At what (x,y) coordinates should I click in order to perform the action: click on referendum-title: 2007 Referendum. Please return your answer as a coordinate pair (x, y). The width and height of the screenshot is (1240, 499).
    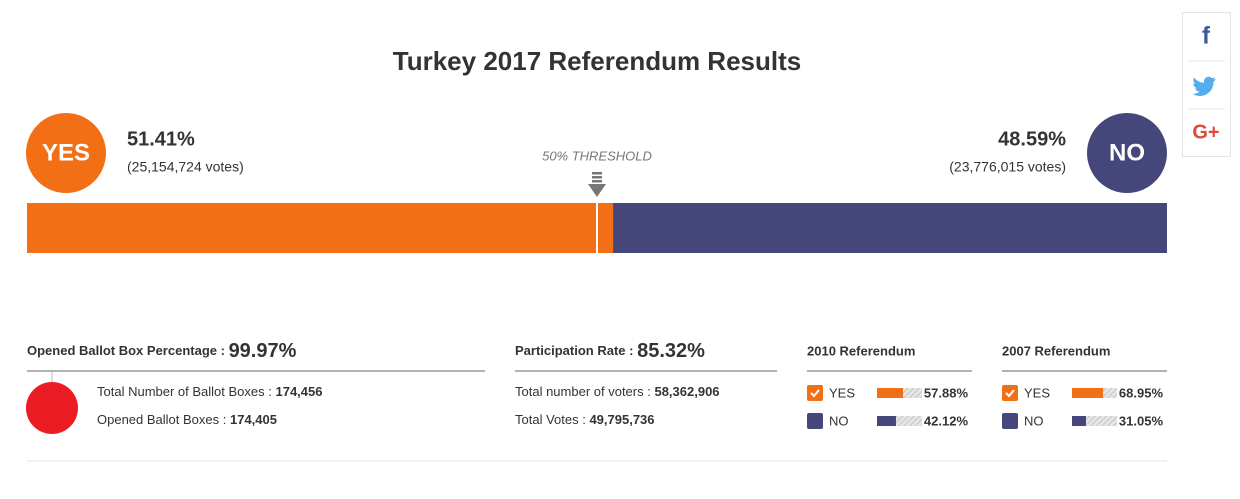
    Looking at the image, I should click on (1056, 350).